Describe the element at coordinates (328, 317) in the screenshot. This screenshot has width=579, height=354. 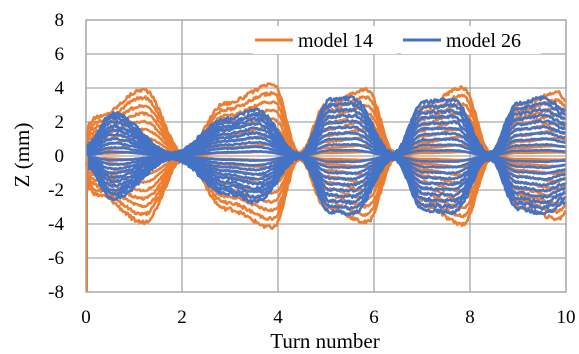
I see `x-tick-labels: 0 2 4 6 8 10` at that location.